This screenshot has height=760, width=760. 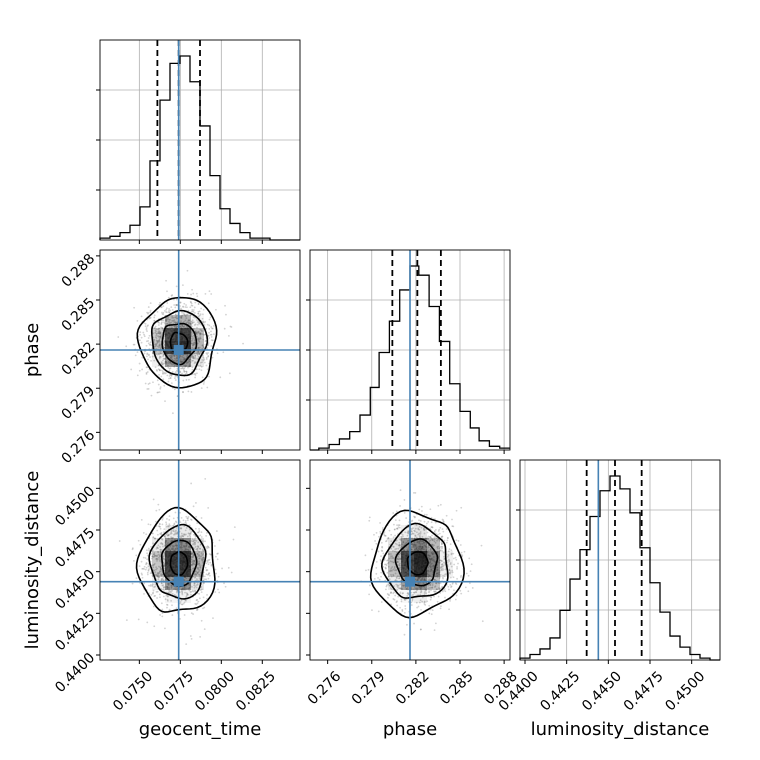 What do you see at coordinates (200, 560) in the screenshot?
I see `panel-content` at bounding box center [200, 560].